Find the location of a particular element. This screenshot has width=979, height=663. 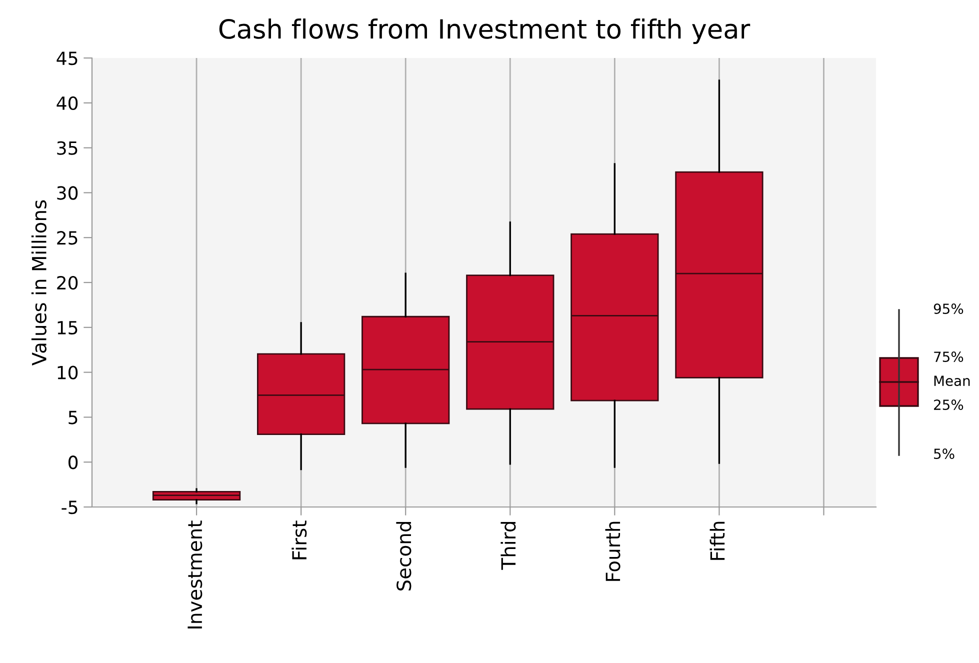

text: 5% is located at coordinates (944, 454).